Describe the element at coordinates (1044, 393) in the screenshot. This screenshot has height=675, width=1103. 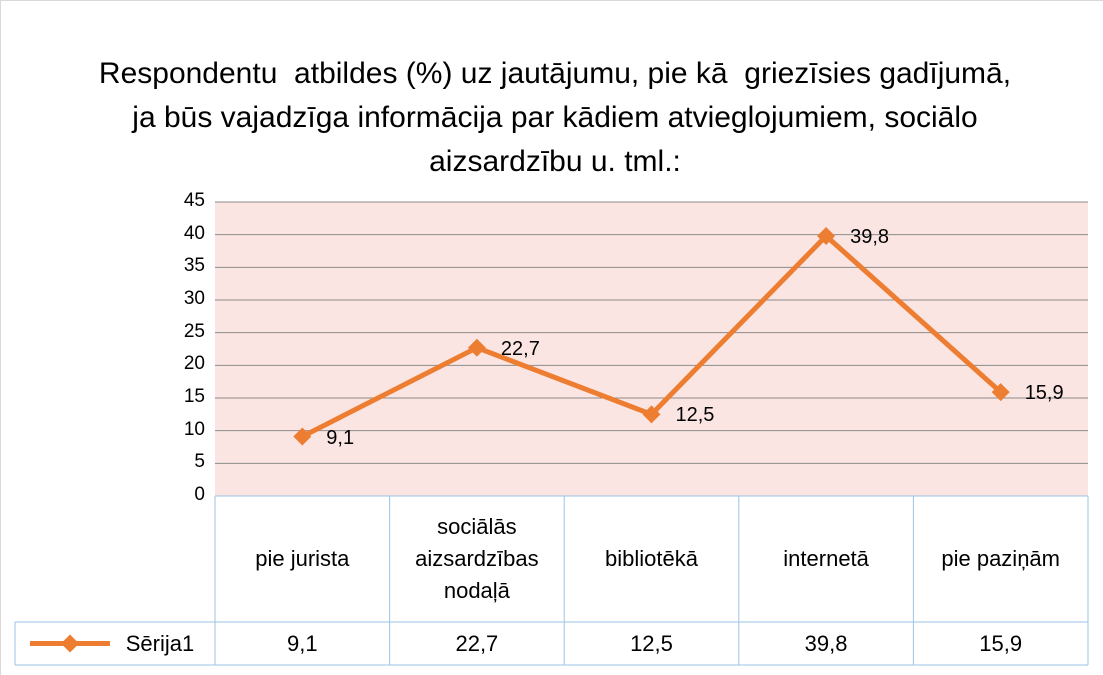
I see `data-label: 15,9` at that location.